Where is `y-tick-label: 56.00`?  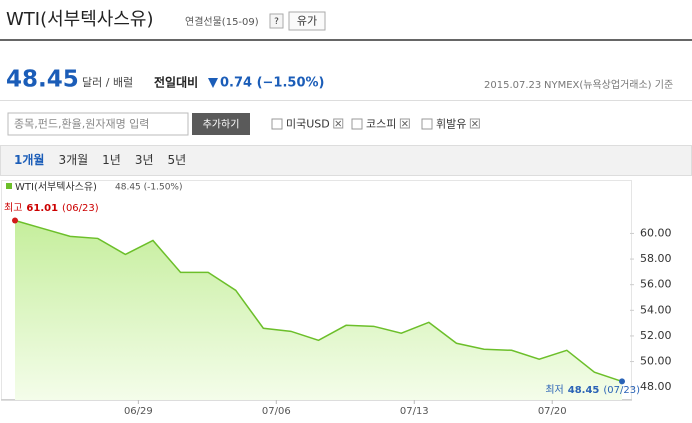
y-tick-label: 56.00 is located at coordinates (656, 284).